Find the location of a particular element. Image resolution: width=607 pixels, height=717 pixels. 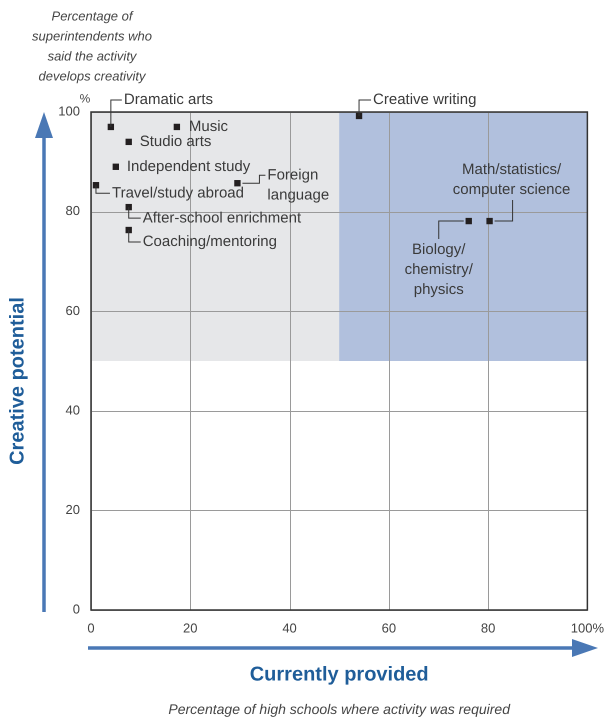

annotation: Travel/study abroad is located at coordinates (178, 193).